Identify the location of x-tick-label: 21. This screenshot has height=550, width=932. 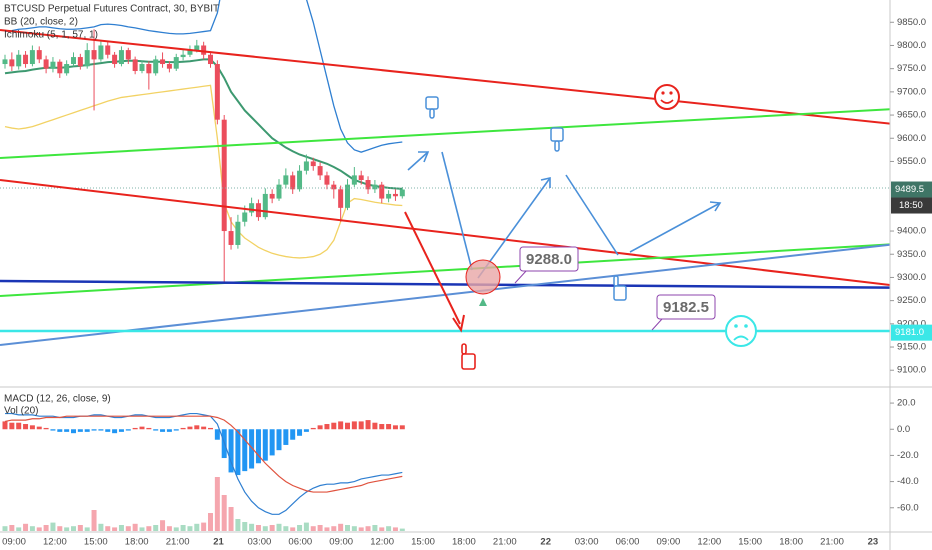
(218, 542).